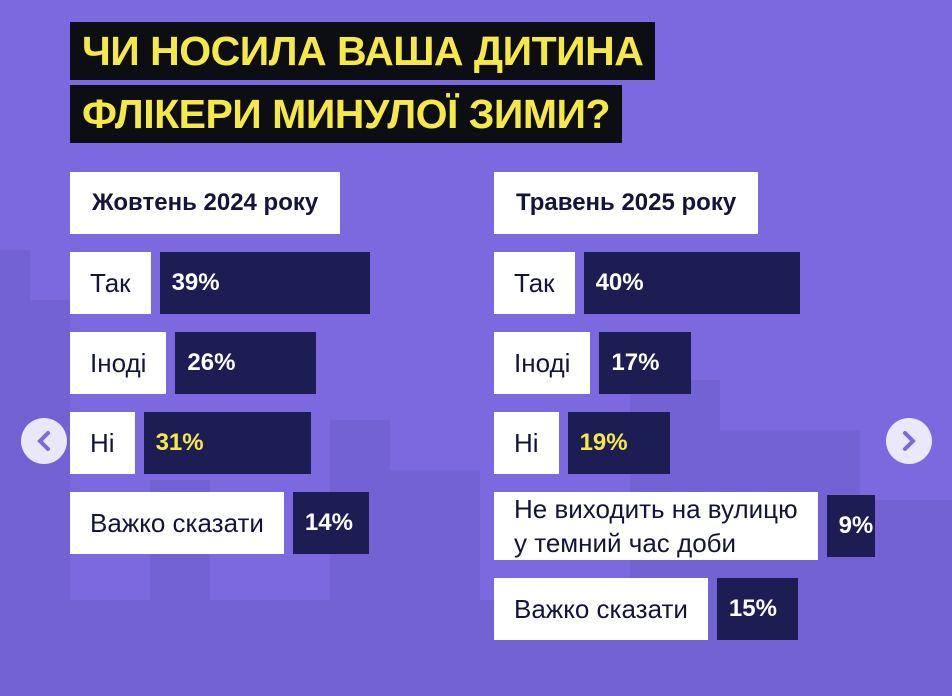 This screenshot has width=952, height=696. Describe the element at coordinates (205, 203) in the screenshot. I see `chart-title: Жовтень 2024 року` at that location.